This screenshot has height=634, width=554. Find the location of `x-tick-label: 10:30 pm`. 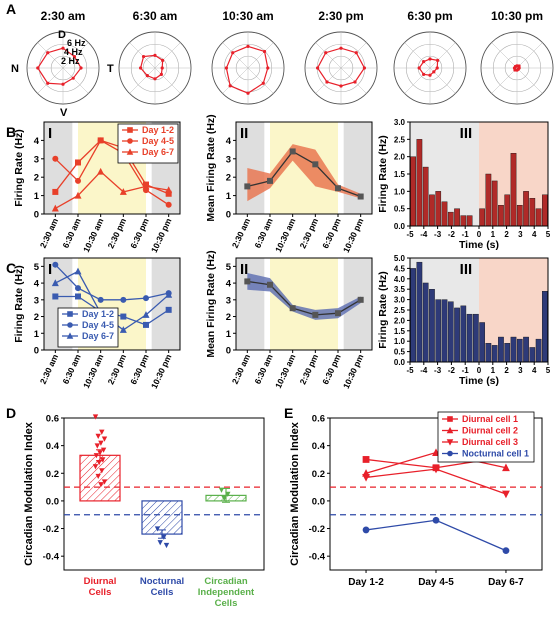

x-tick-label: 10:30 pm is located at coordinates (161, 235).